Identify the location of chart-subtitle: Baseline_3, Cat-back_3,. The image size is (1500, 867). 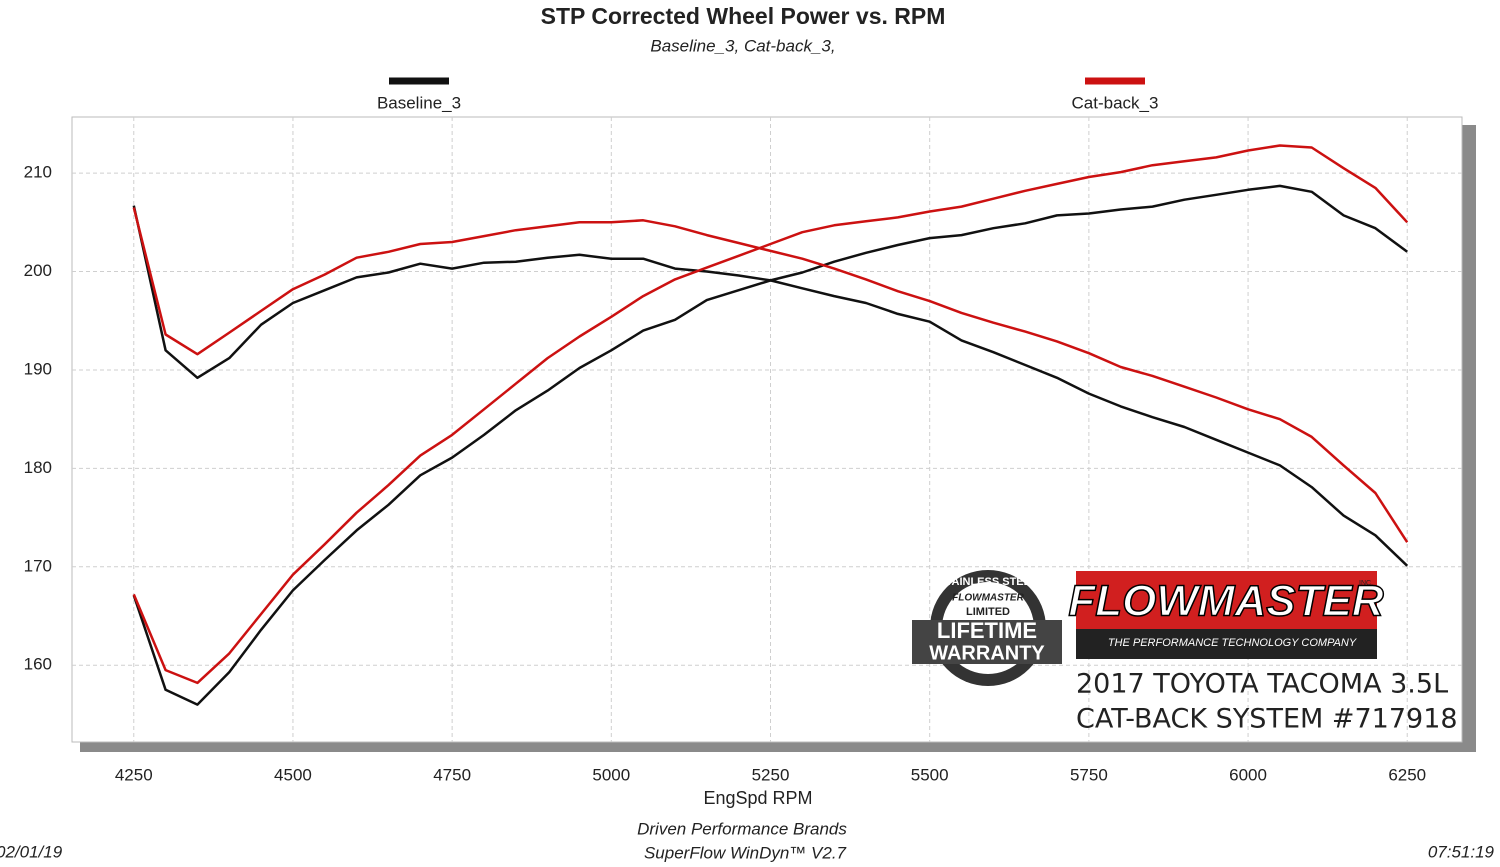
(742, 45).